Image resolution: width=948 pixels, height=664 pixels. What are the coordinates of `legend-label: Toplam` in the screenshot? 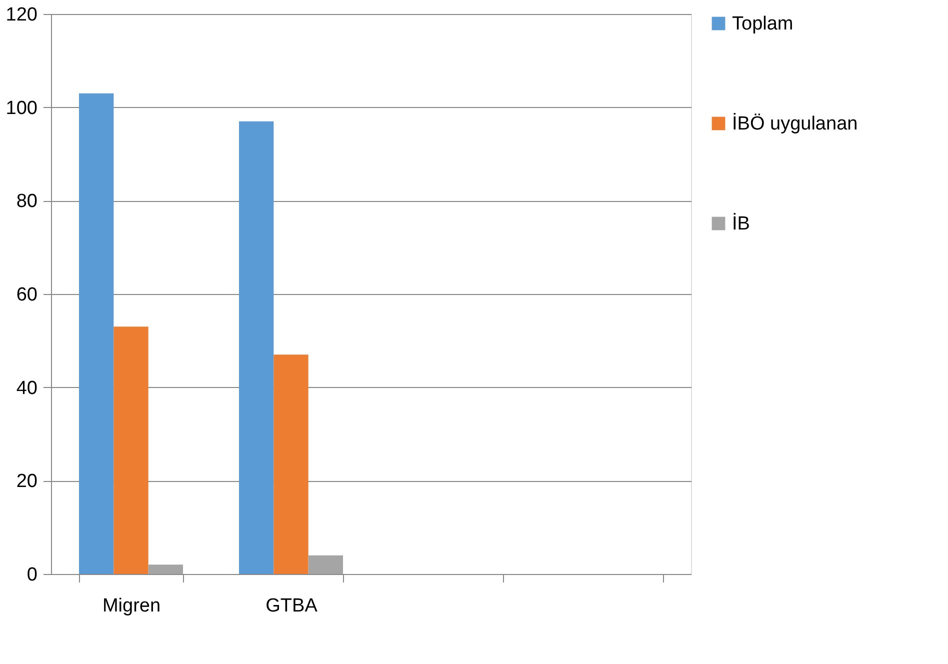 It's located at (763, 24).